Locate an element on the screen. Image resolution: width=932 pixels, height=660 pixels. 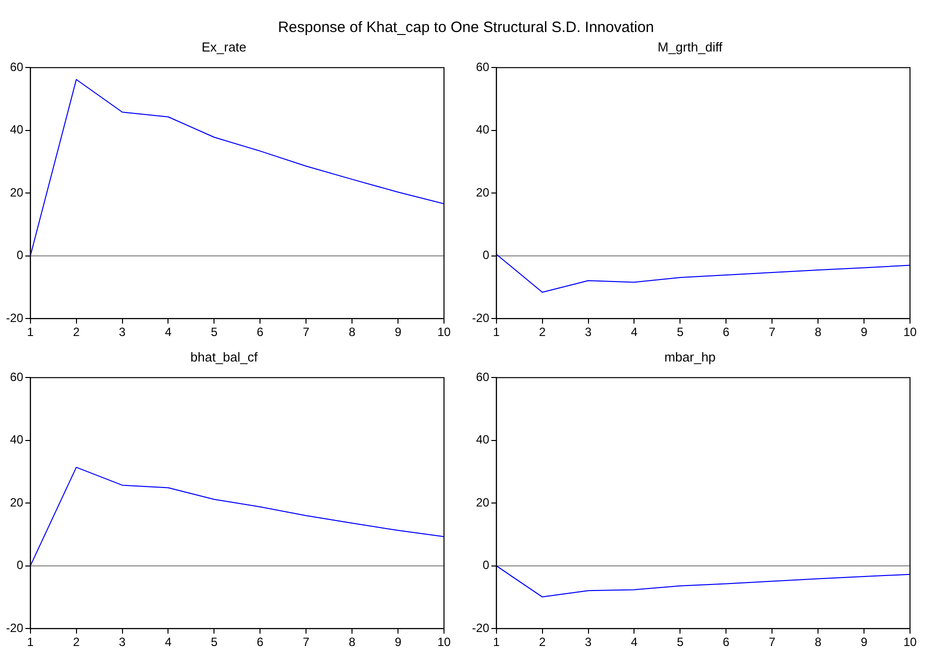
chart-title: M_grth_diff is located at coordinates (690, 46).